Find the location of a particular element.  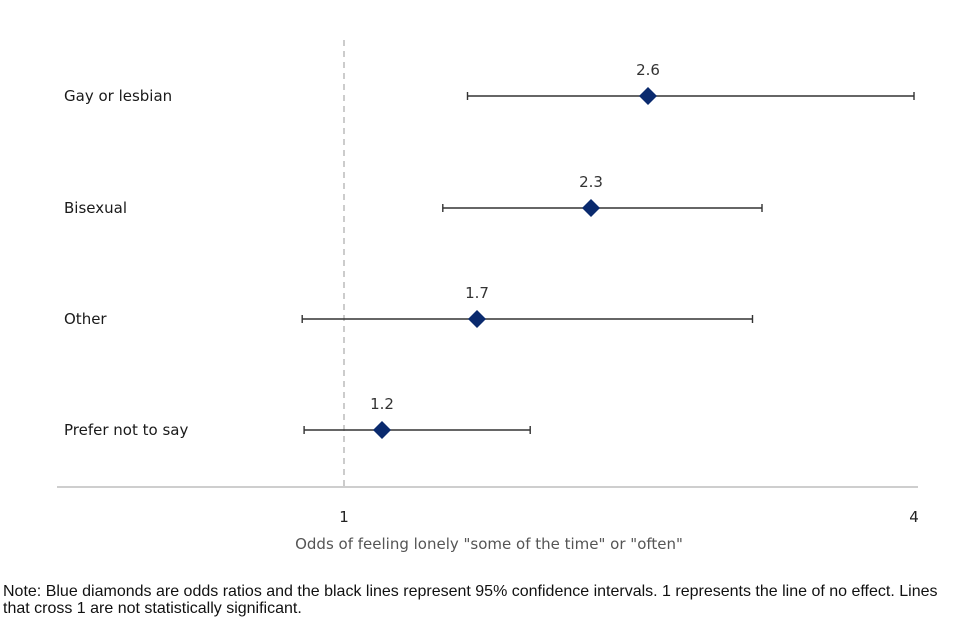

category-label: Other is located at coordinates (85, 319).